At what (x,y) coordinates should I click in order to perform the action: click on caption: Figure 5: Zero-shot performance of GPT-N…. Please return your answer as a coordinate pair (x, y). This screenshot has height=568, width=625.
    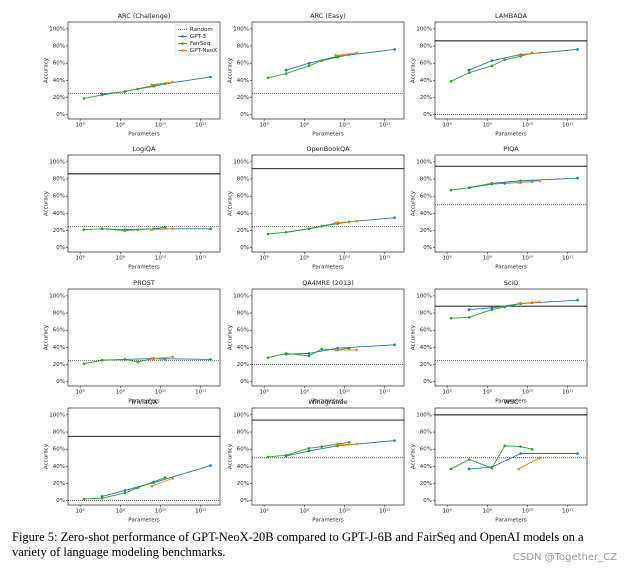
    Looking at the image, I should click on (298, 544).